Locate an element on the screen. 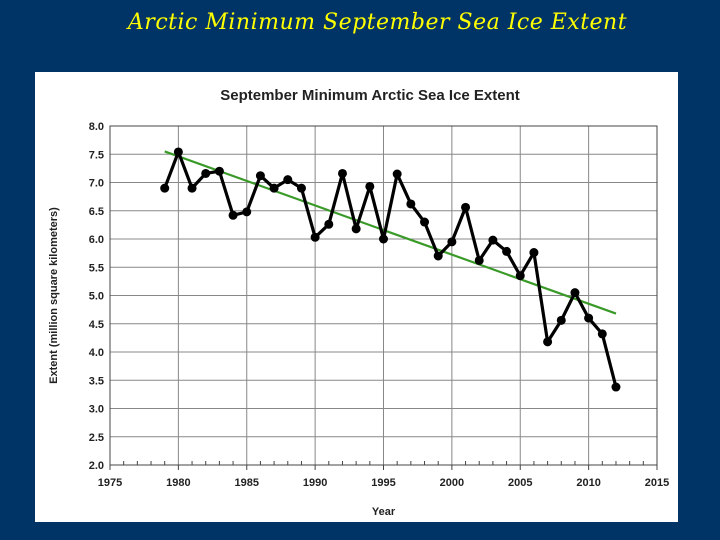  y-tick-label: 2.5 is located at coordinates (96, 438).